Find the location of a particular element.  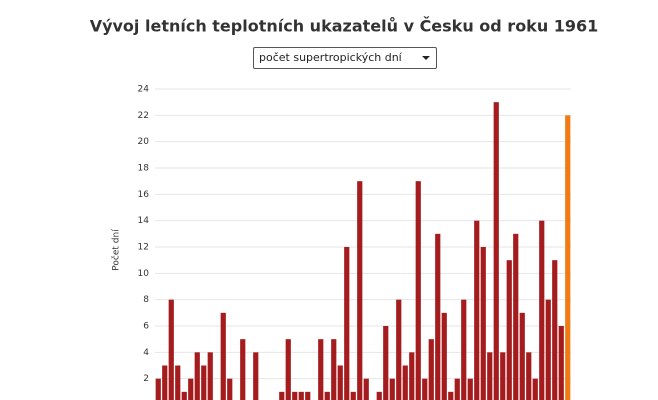

indicator-dropdown: počet supertropických dní is located at coordinates (345, 58).